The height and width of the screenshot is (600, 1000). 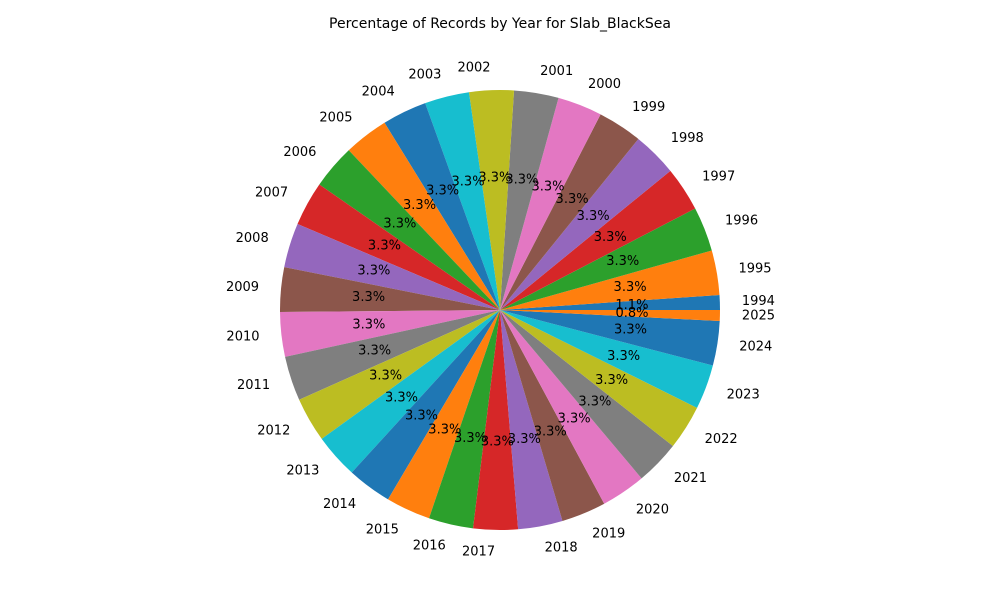 I want to click on percent-label-2018: 3.3%, so click(x=524, y=439).